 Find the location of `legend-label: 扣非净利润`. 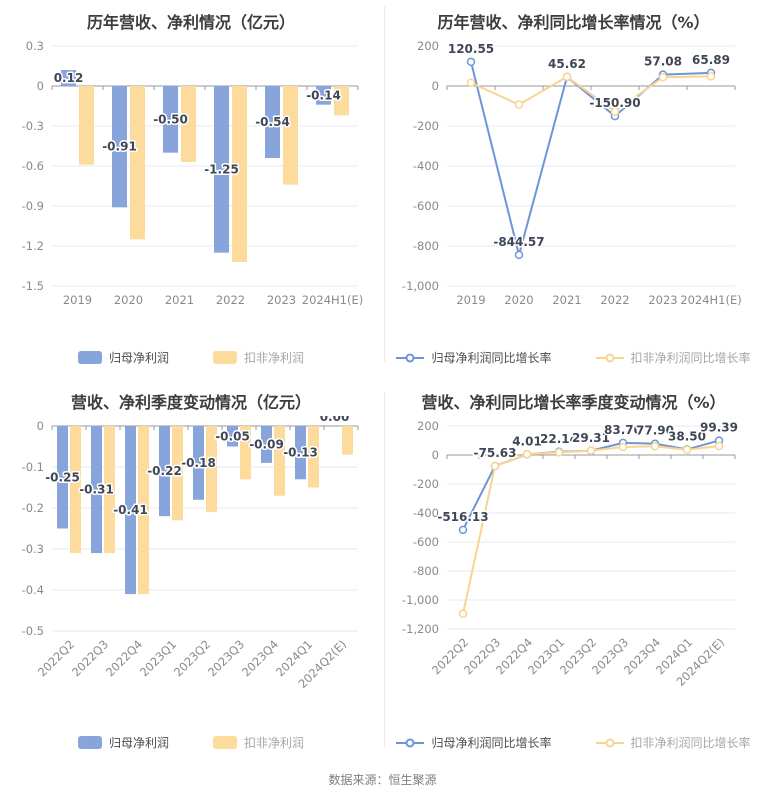

legend-label: 扣非净利润 is located at coordinates (274, 743).